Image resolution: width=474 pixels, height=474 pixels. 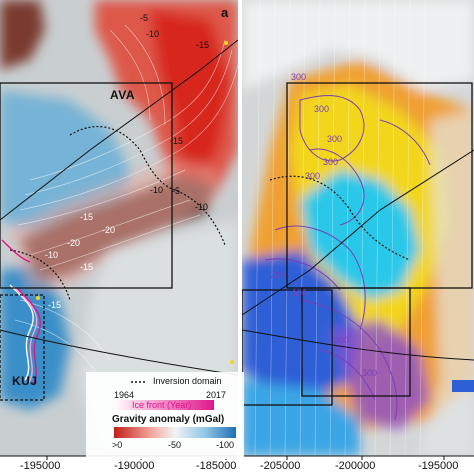 I want to click on ice-front-lines, so click(x=21, y=312).